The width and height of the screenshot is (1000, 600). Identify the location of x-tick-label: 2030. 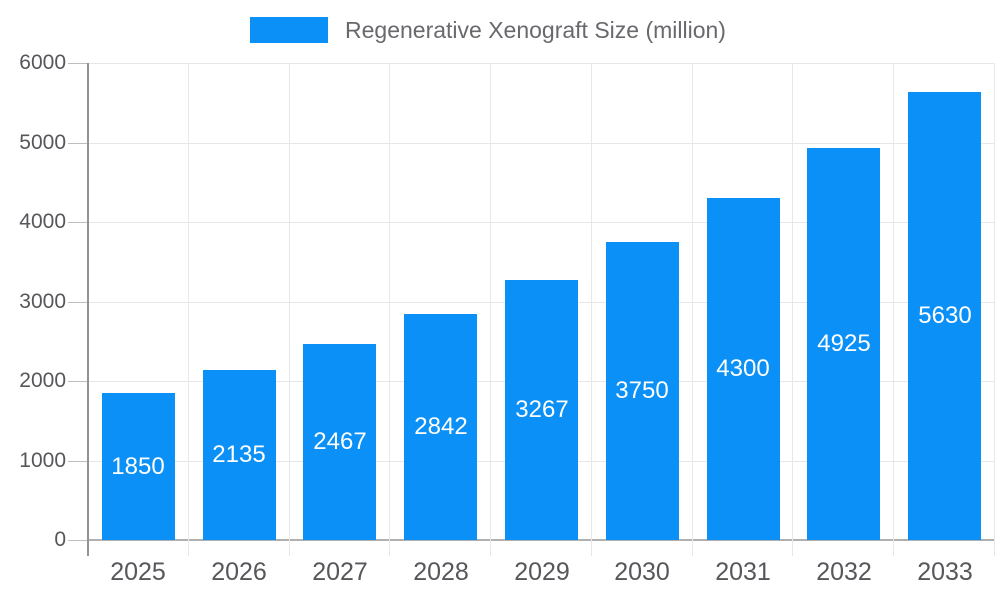
(642, 572).